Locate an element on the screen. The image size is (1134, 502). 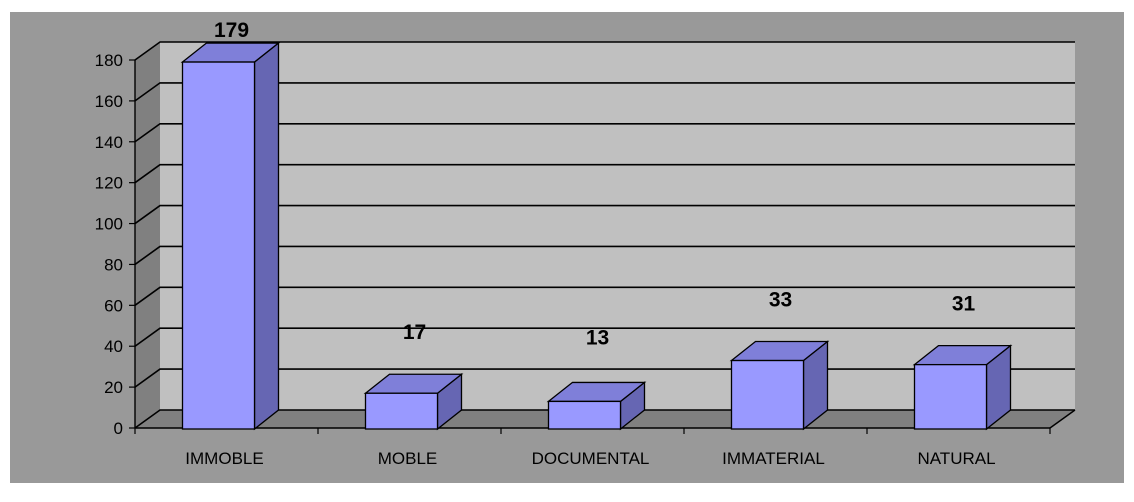
data-label: 13 is located at coordinates (597, 337).